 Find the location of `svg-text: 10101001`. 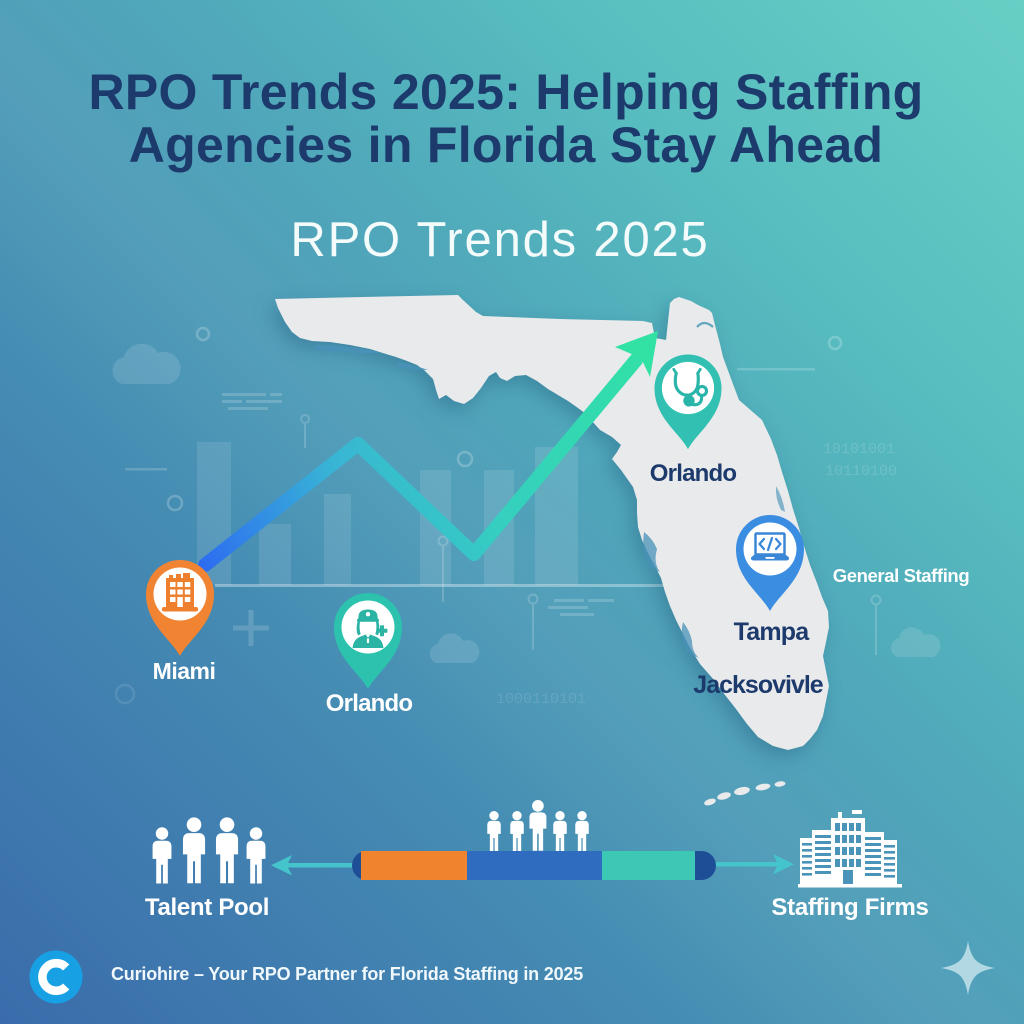

svg-text: 10101001 is located at coordinates (859, 449).